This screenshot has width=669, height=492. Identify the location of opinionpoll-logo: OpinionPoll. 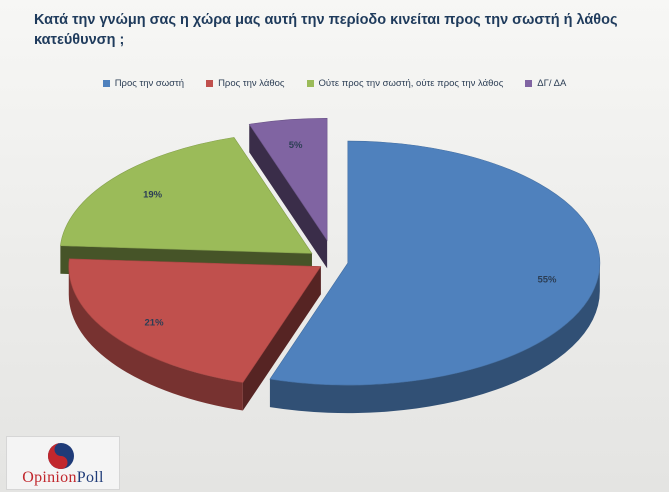
(63, 463).